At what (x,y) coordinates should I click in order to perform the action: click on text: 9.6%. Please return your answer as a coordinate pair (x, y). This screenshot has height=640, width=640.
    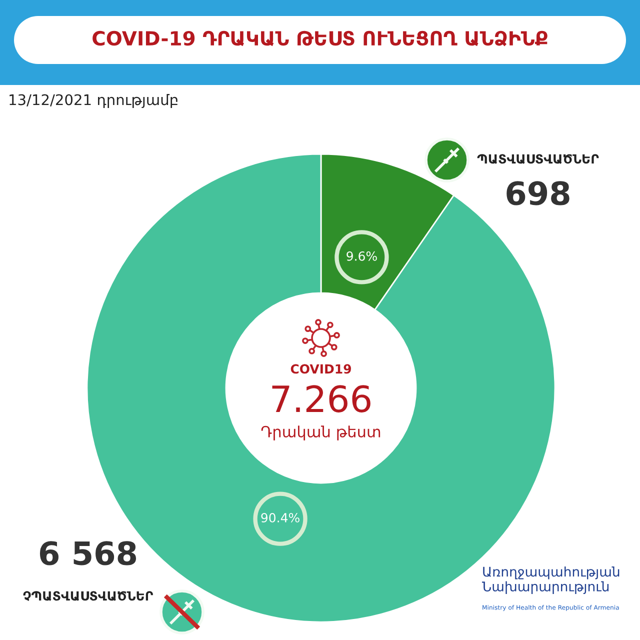
    Looking at the image, I should click on (361, 256).